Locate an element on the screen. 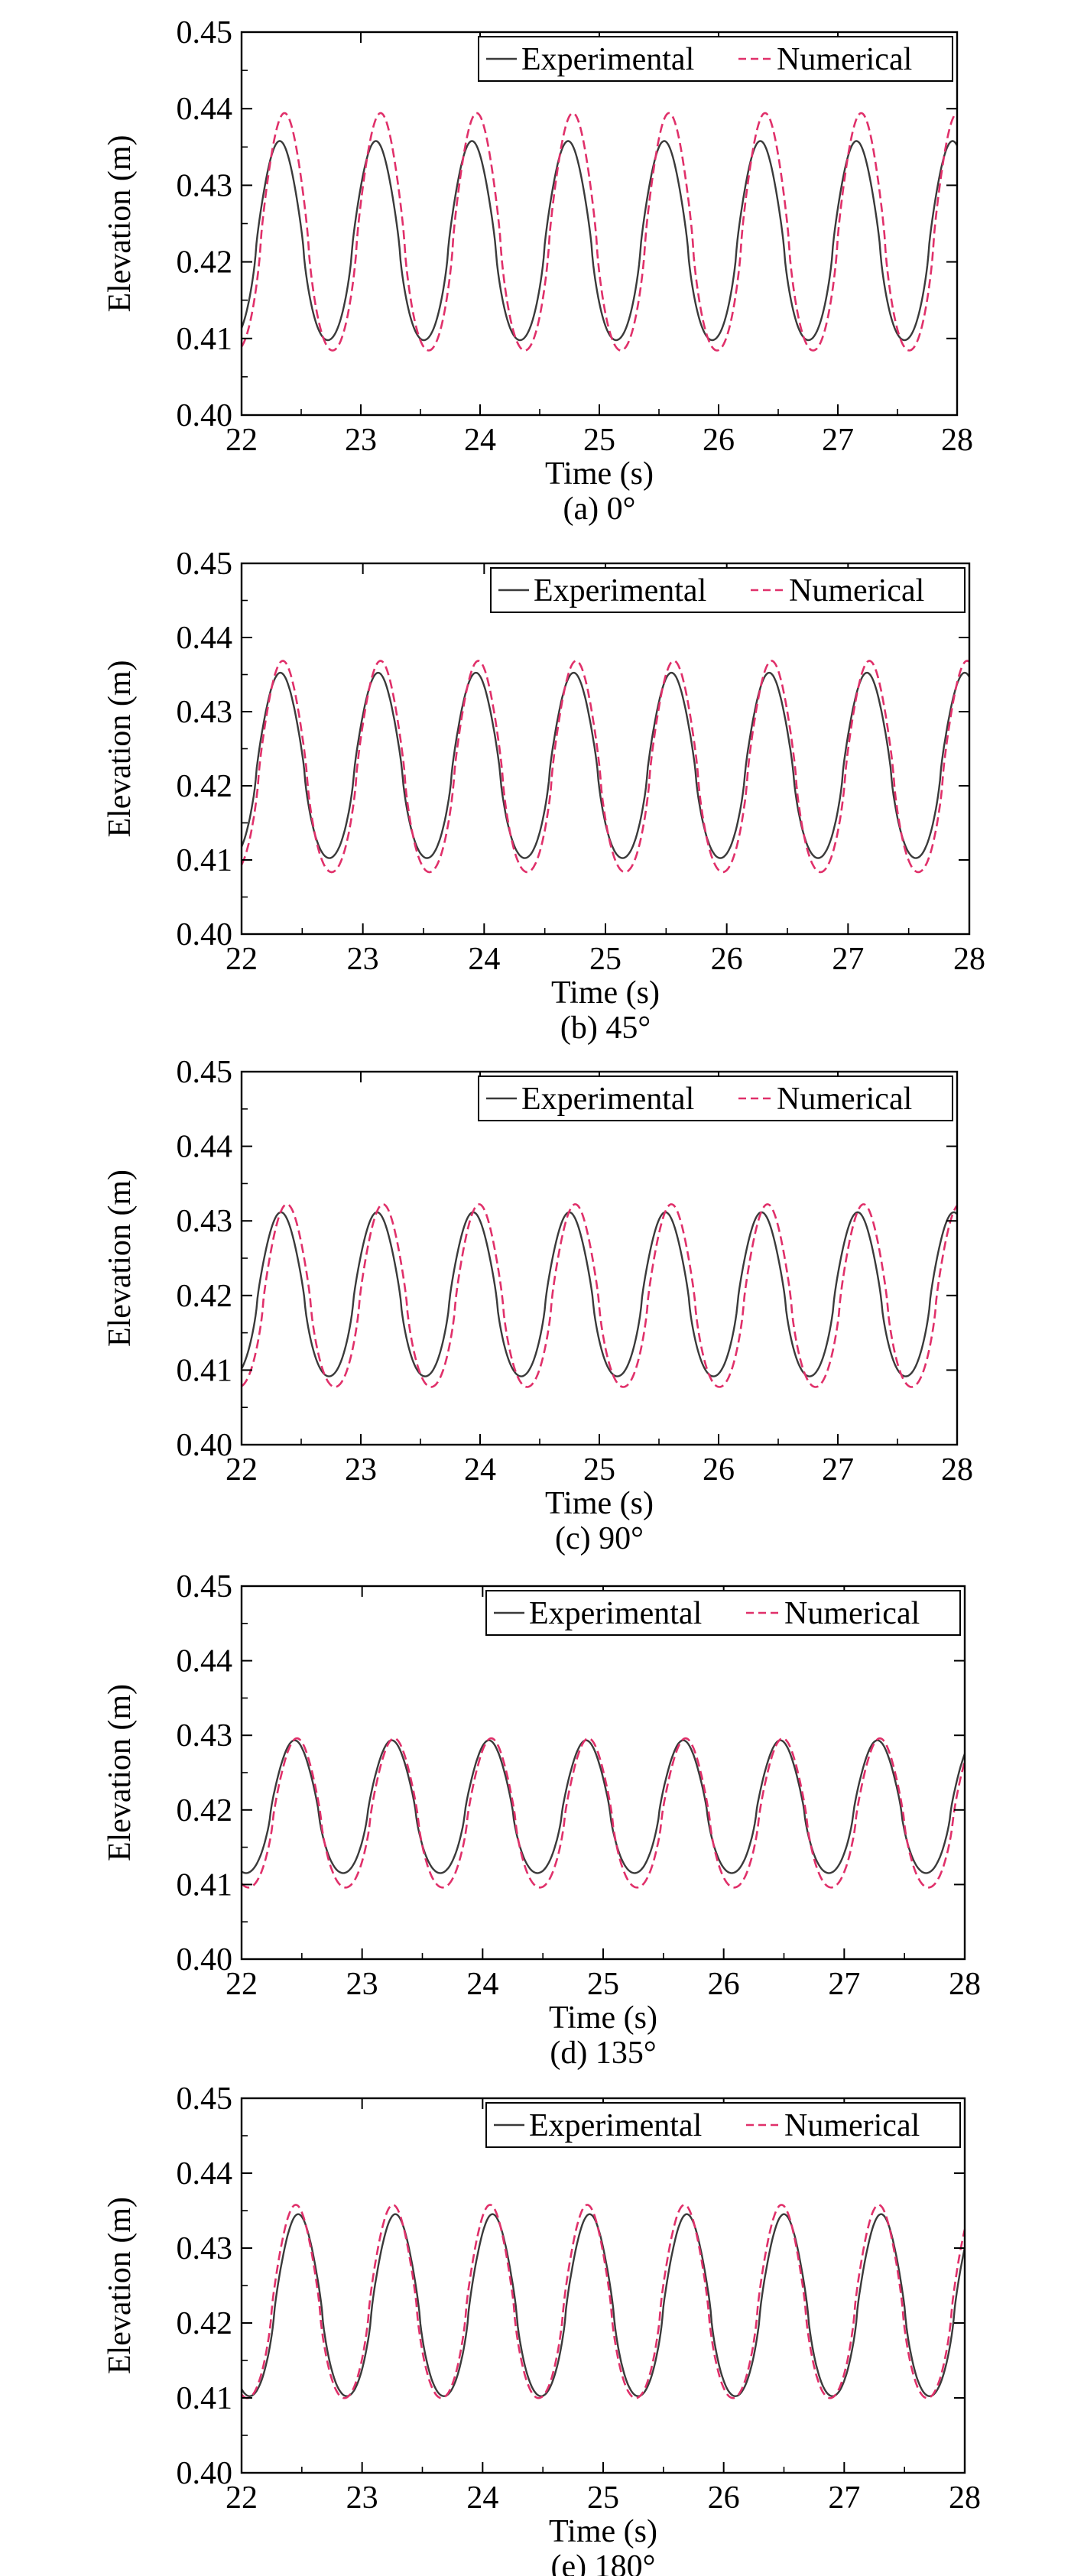 The width and height of the screenshot is (1084, 2576). panel-caption: (a) 0° is located at coordinates (599, 509).